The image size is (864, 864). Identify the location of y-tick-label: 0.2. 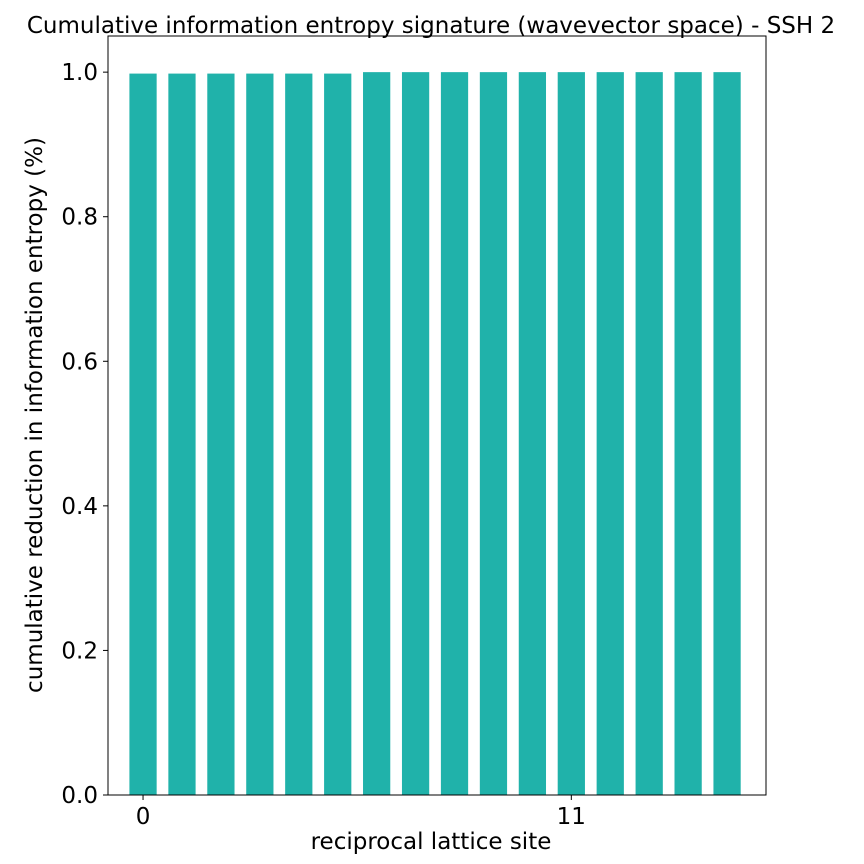
(79, 651).